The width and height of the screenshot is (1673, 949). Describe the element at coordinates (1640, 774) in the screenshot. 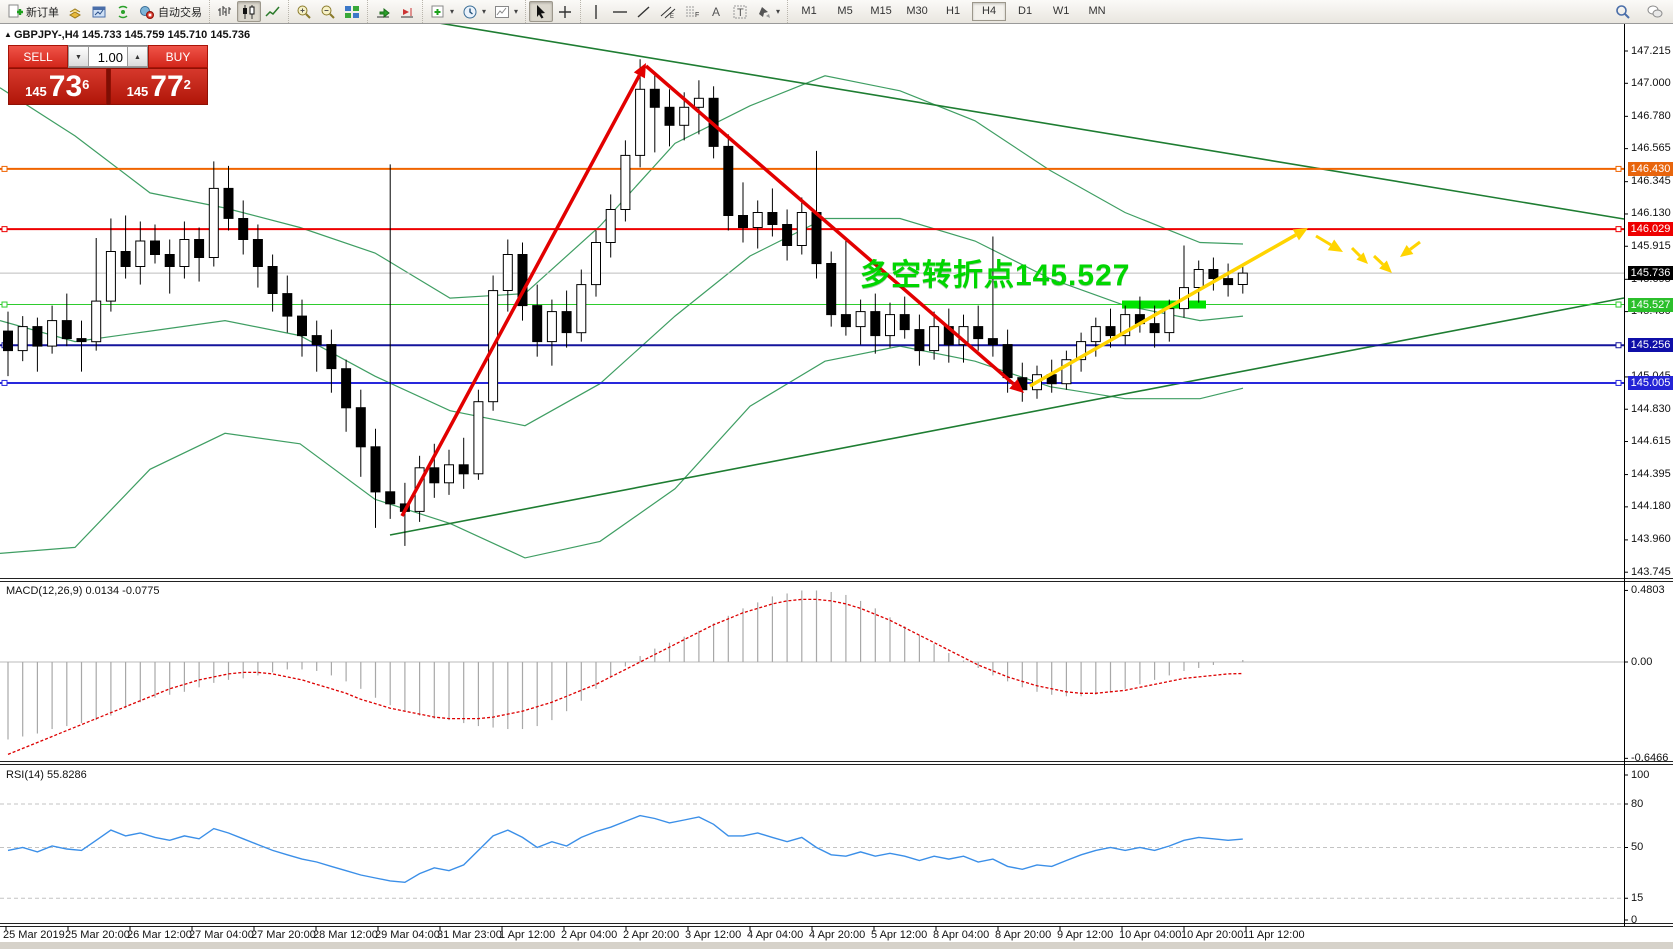

I see `rsi-tick-label: 100` at that location.